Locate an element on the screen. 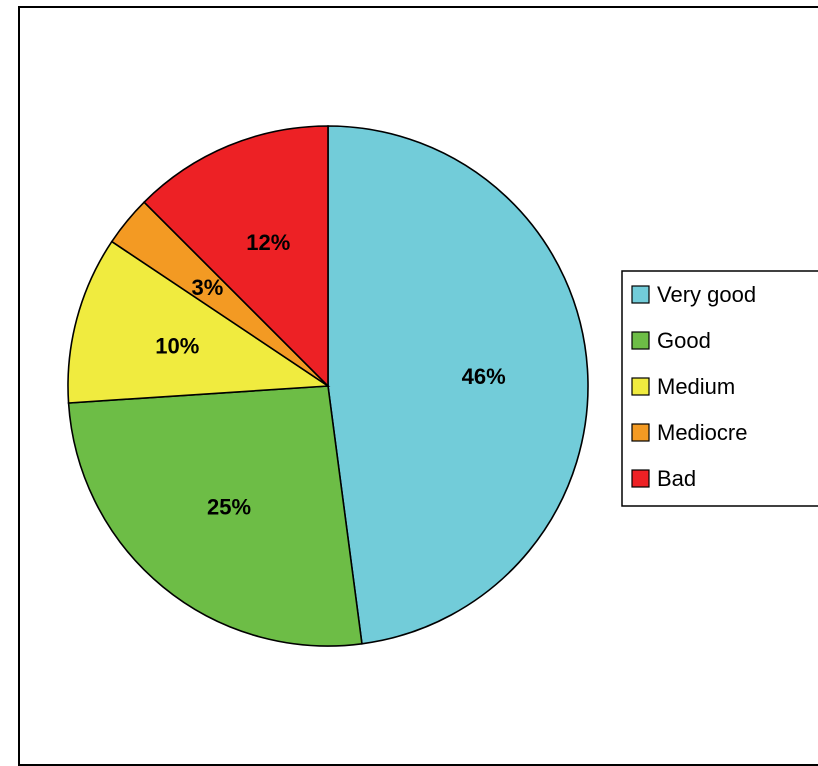 Image resolution: width=818 pixels, height=766 pixels. legend: Very good Good Medium Mediocre Bad is located at coordinates (719, 388).